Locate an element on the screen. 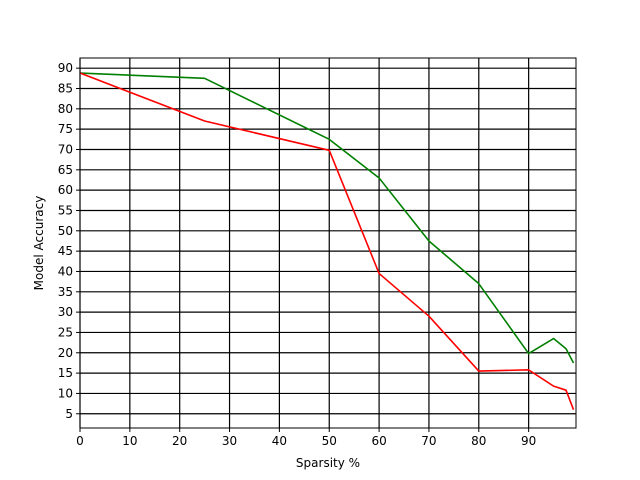  x-axis: 0 10 20 30 40 50 60 70 80 90 is located at coordinates (306, 438).